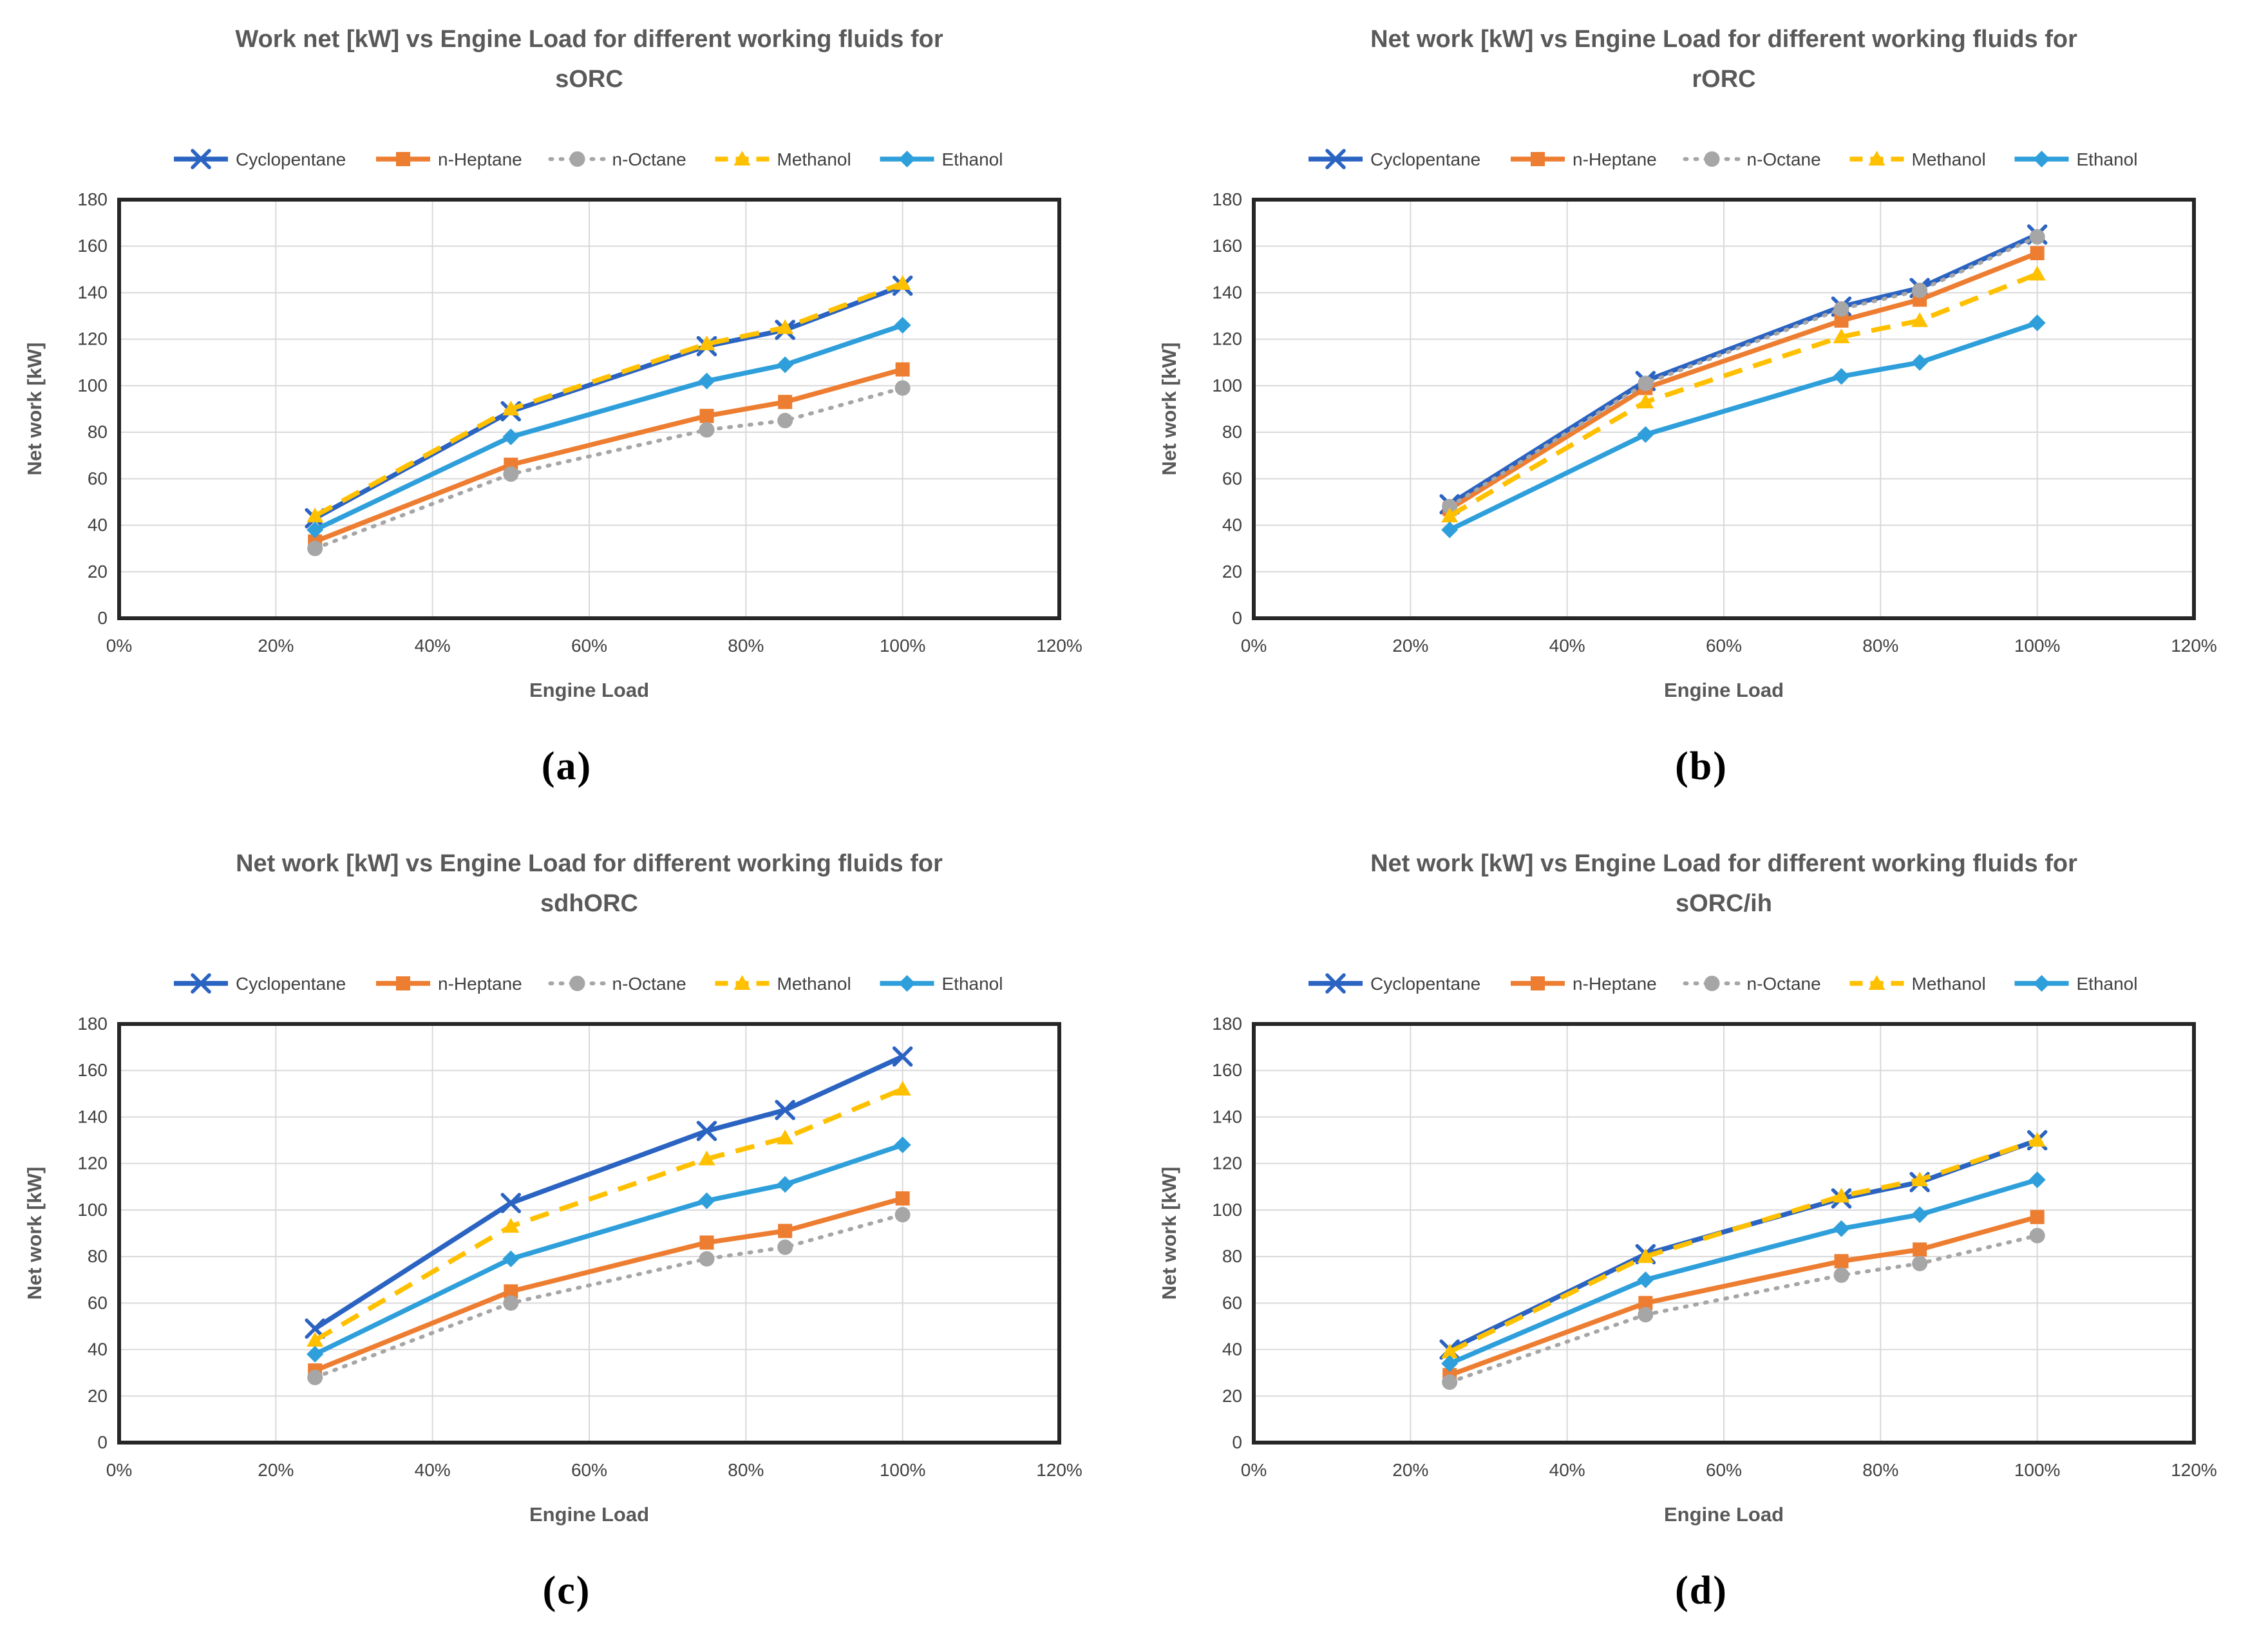  Describe the element at coordinates (1169, 1233) in the screenshot. I see `y-axis-title: Net work [kW]` at that location.